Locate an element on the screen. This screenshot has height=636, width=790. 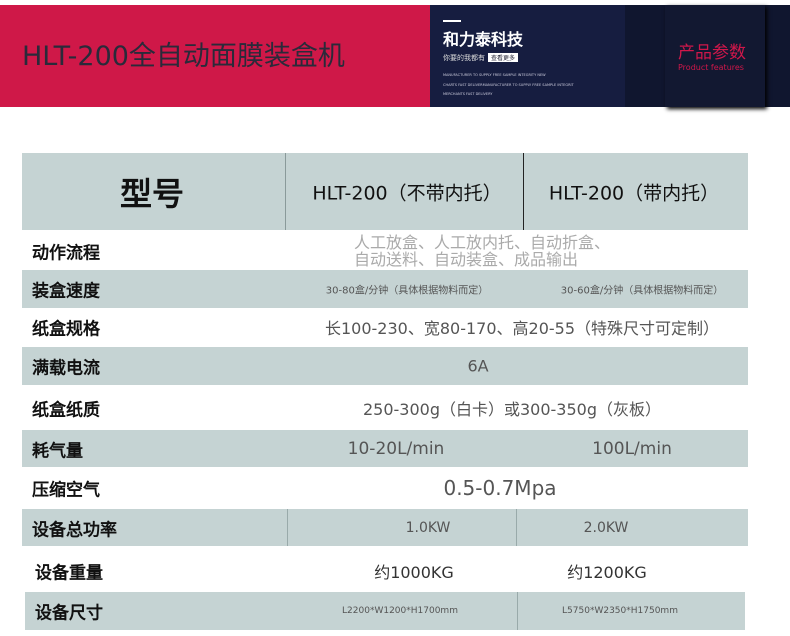
table-row: 动作流程 人工放盒、人工放内托、自动折盒、 自动送料、自动装盒、成品输出 is located at coordinates (385, 251).